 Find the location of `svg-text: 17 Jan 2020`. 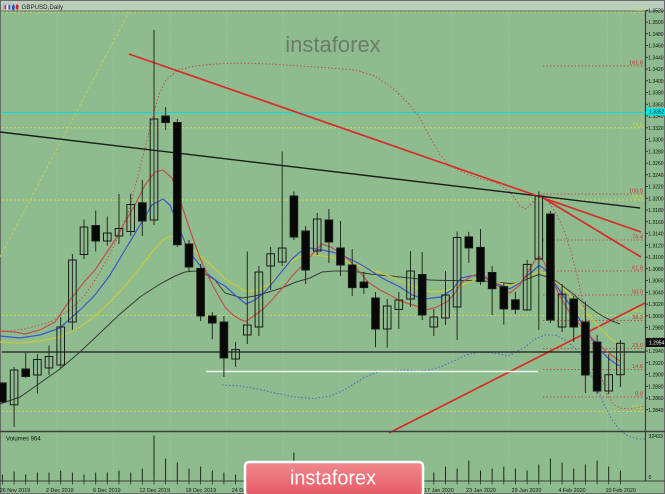

svg-text: 17 Jan 2020 is located at coordinates (439, 491).